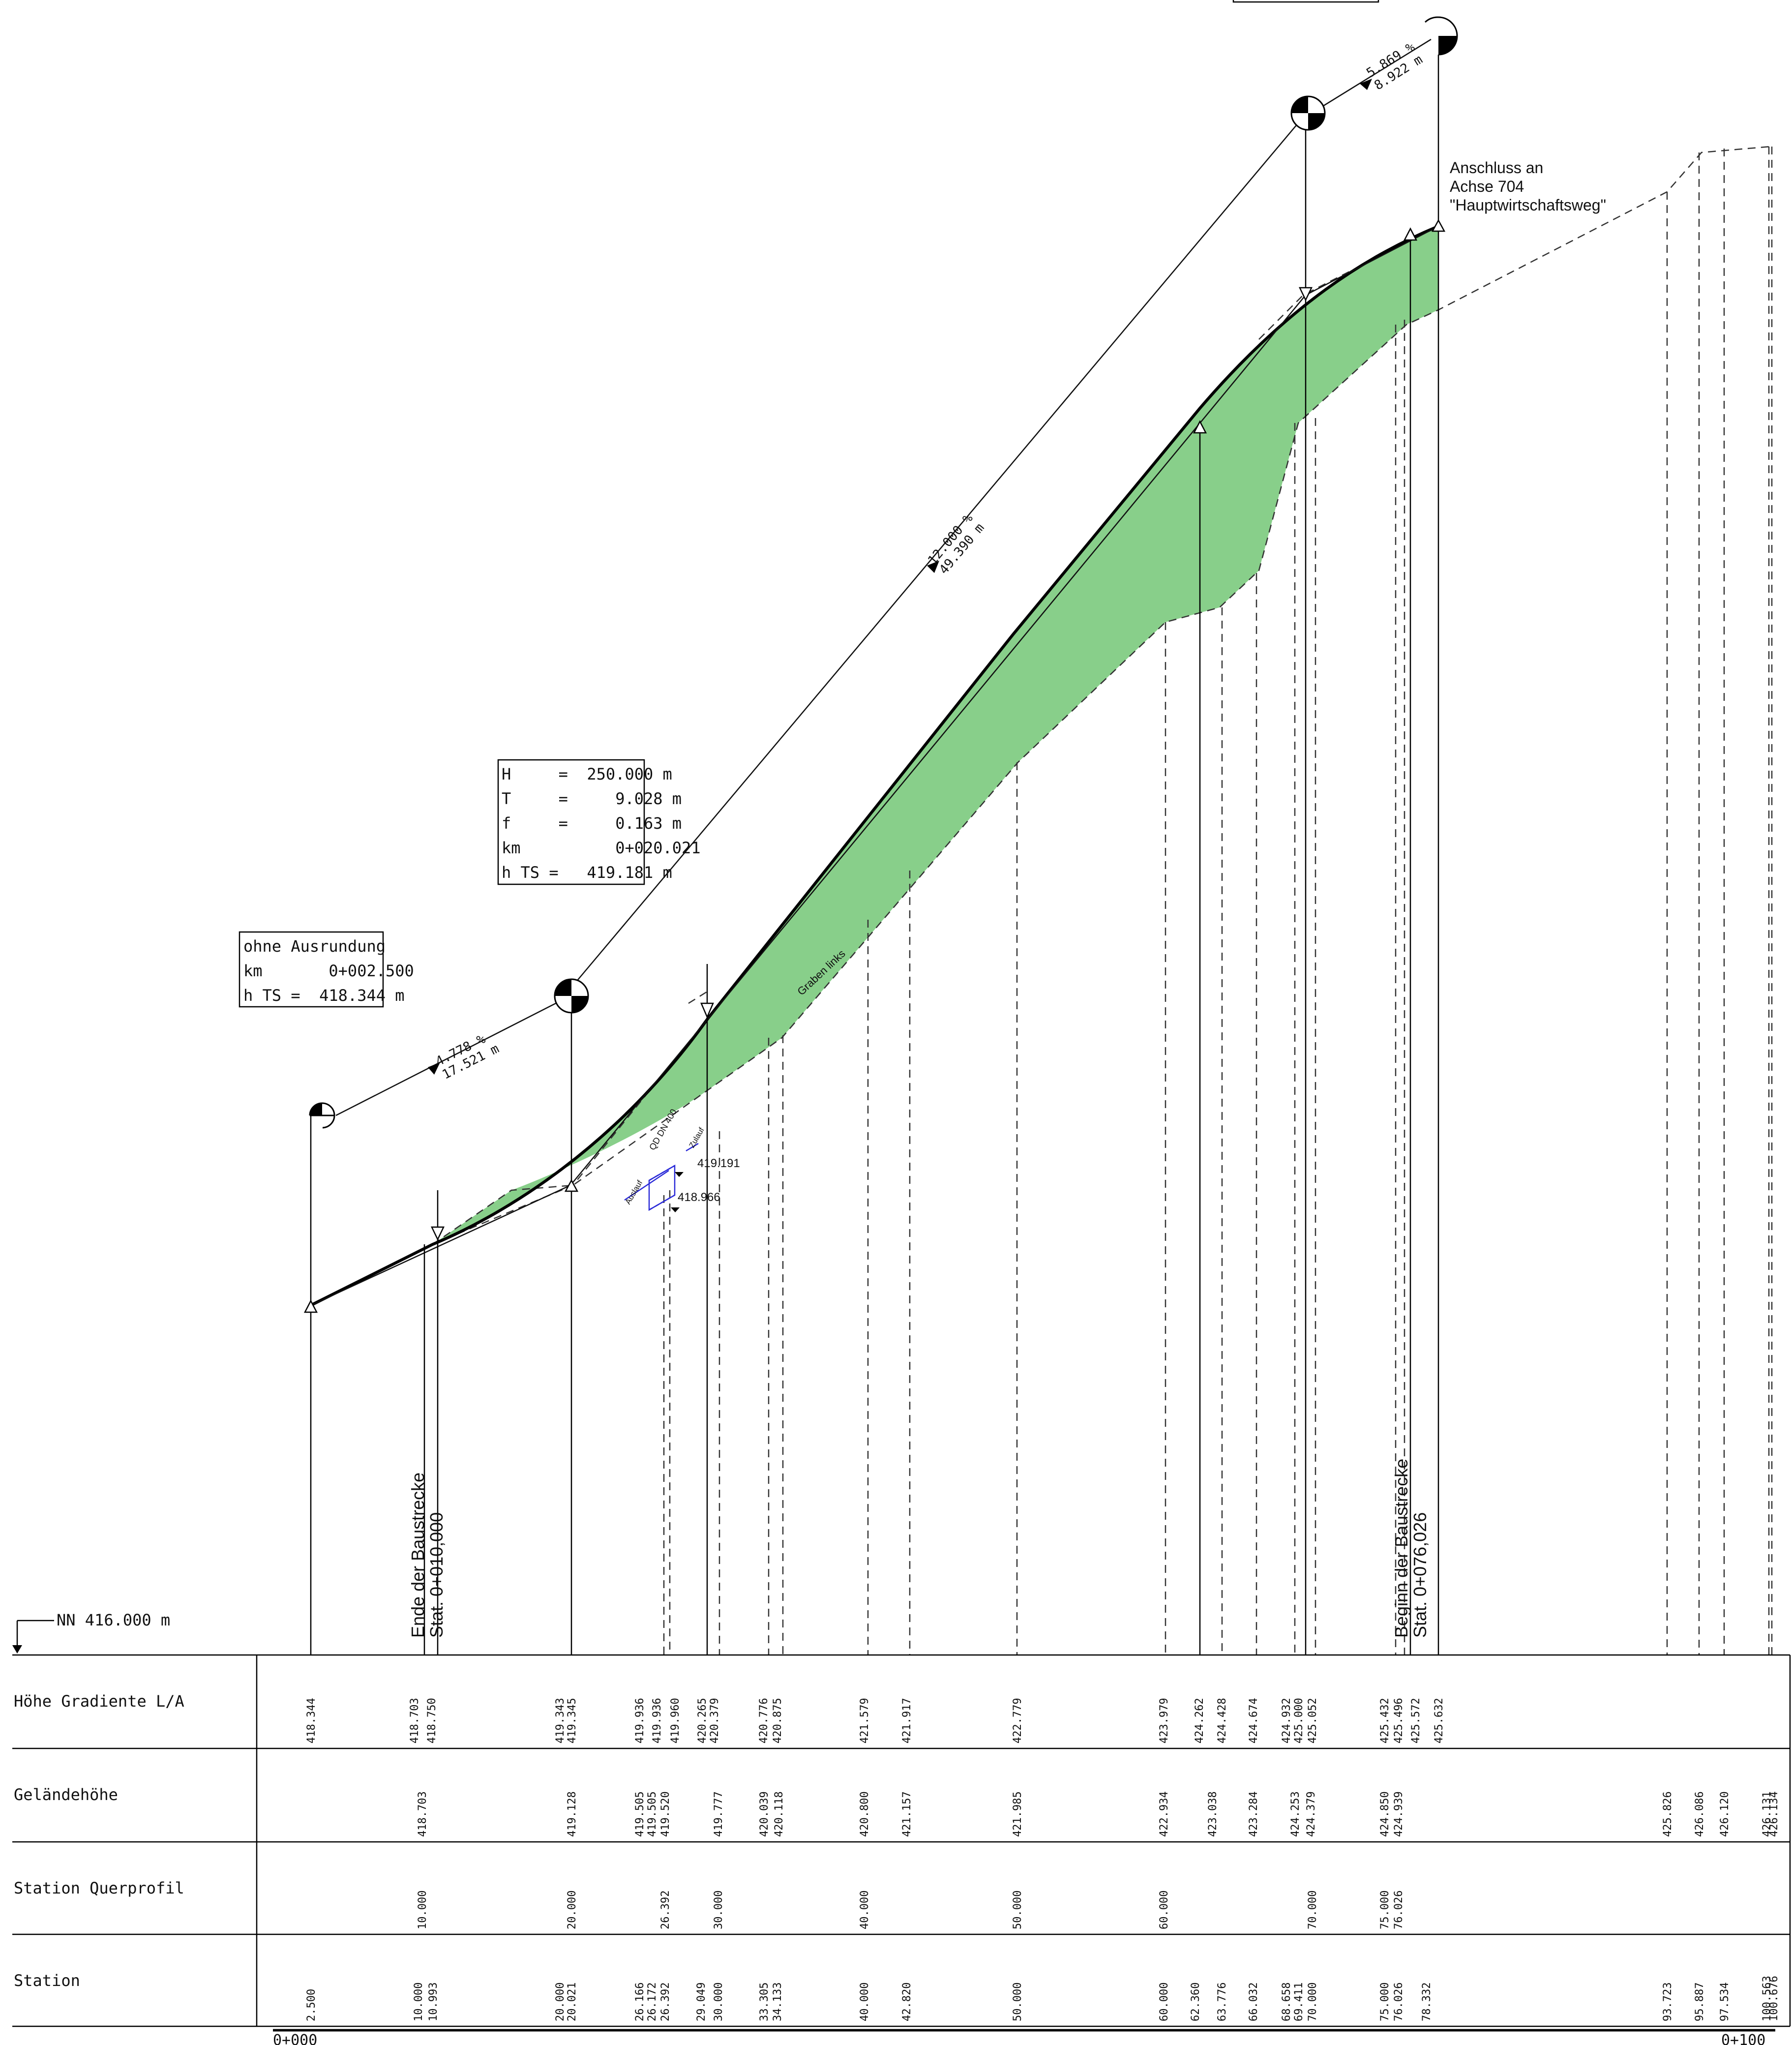 The width and height of the screenshot is (1792, 2045). I want to click on table-cell-gradient: 424.428, so click(1222, 1721).